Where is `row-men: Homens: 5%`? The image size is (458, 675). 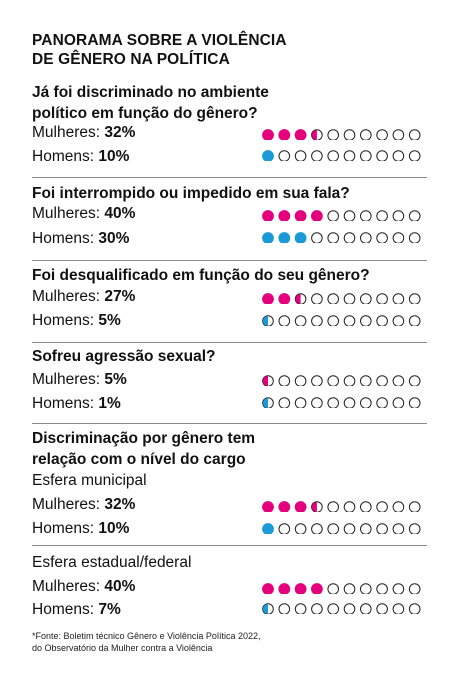
row-men: Homens: 5% is located at coordinates (76, 321).